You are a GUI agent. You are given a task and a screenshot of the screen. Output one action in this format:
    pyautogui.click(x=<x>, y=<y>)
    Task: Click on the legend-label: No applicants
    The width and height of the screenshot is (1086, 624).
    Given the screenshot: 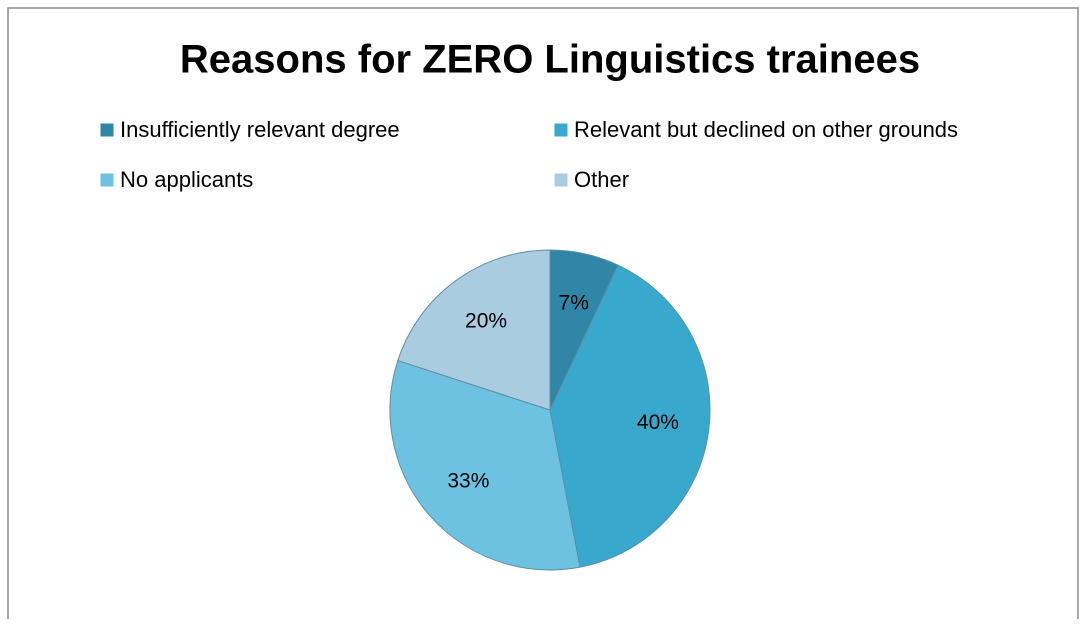 What is the action you would take?
    pyautogui.click(x=186, y=179)
    